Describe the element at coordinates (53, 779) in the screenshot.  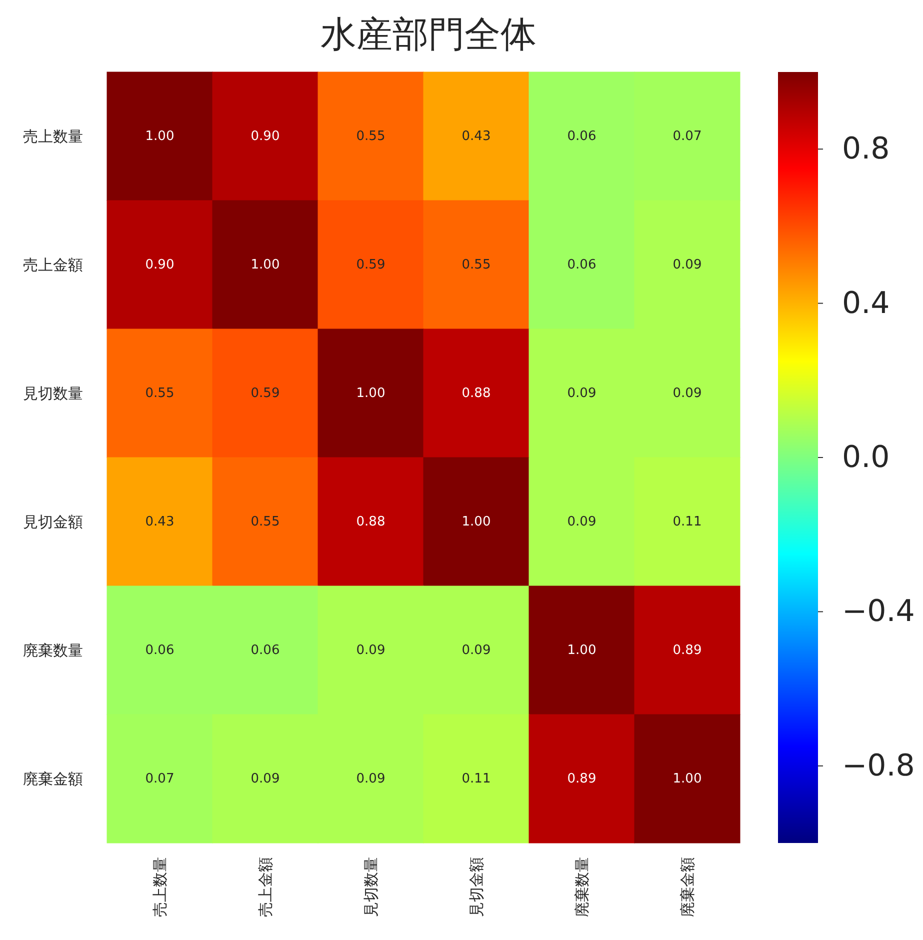
I see `y-tick-label: 廃棄金額` at that location.